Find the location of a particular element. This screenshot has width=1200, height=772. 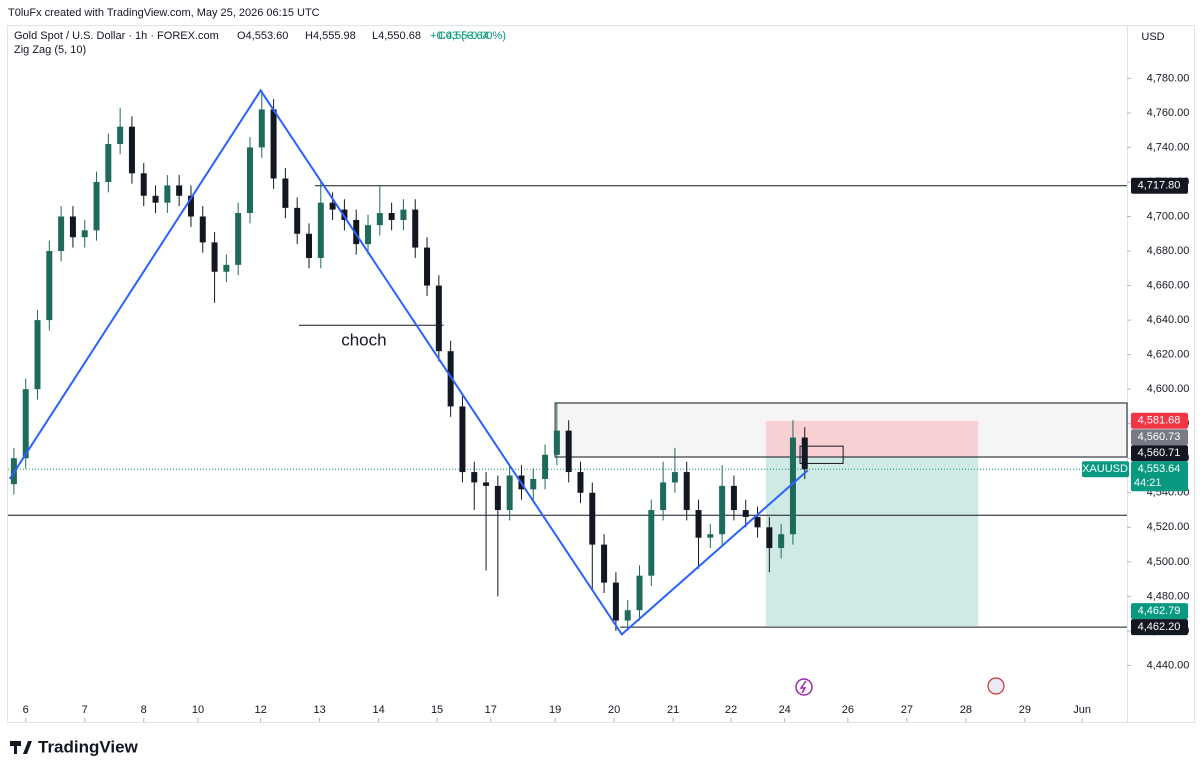

y-tick-label: 4,640.00 is located at coordinates (1168, 320).